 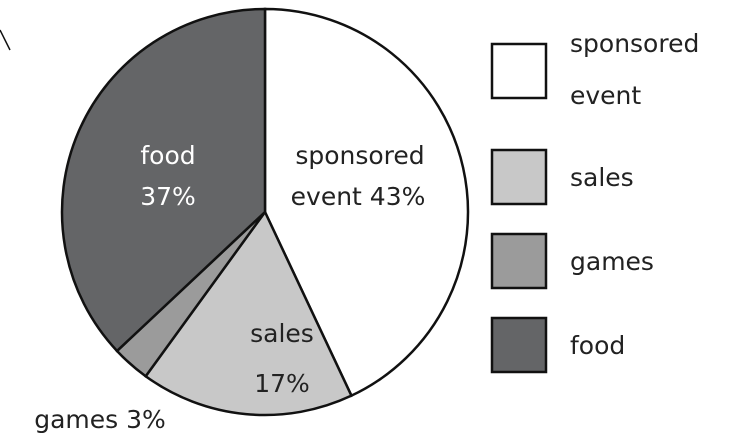 I want to click on slice-label-sales: sales, so click(x=282, y=333).